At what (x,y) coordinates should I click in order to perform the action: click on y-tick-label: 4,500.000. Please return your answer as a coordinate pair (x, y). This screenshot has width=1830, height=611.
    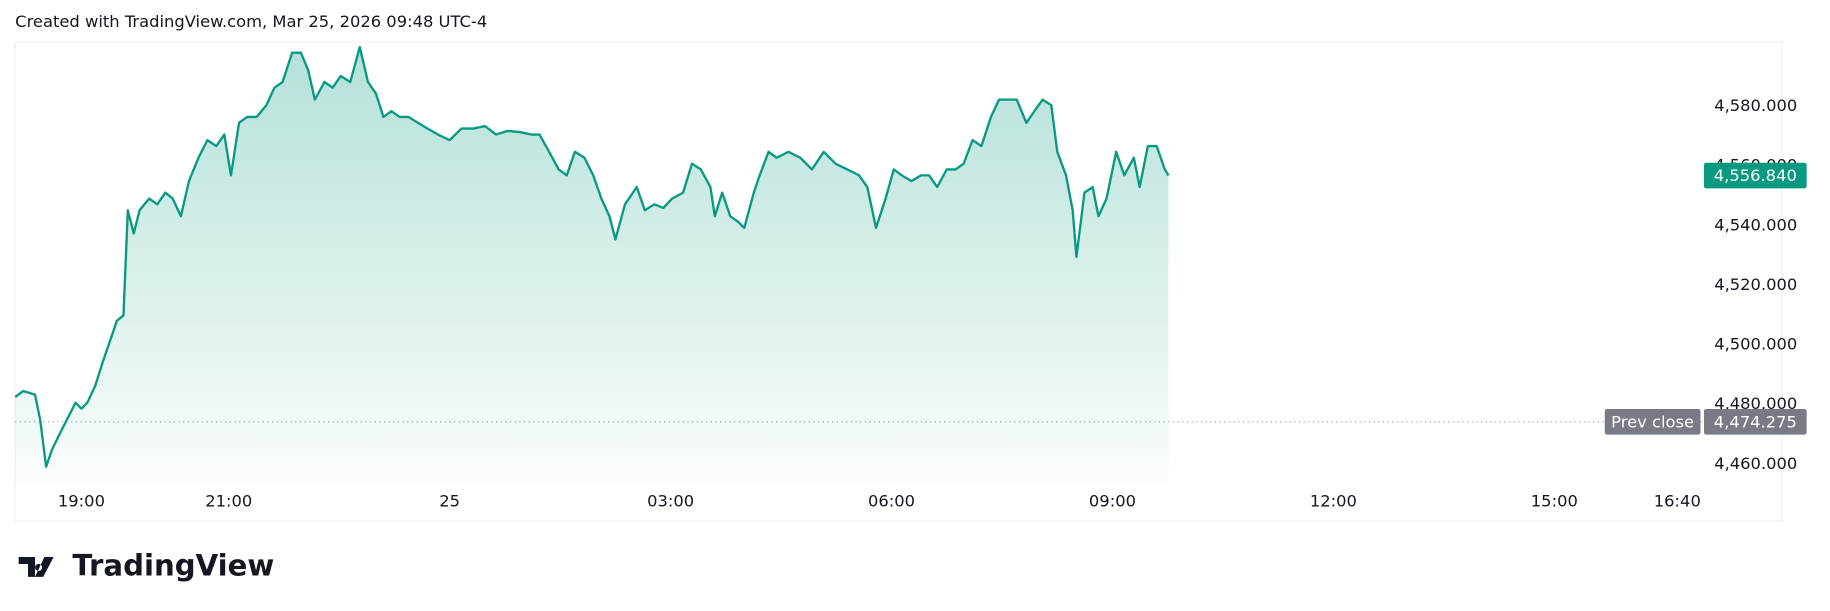
    Looking at the image, I should click on (1755, 344).